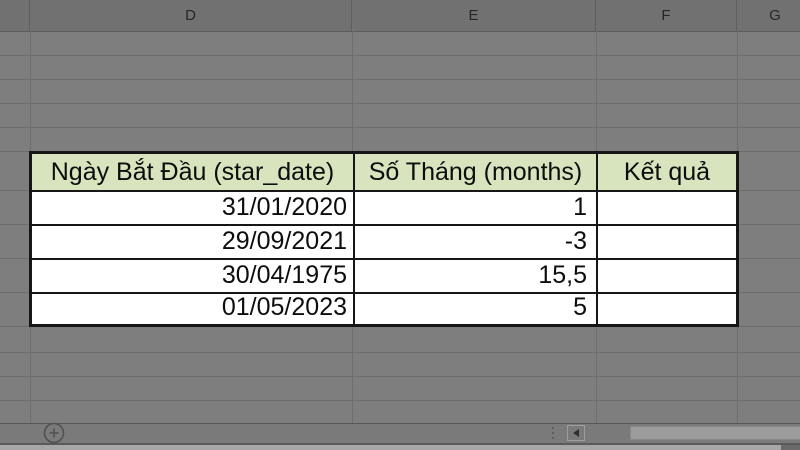 The width and height of the screenshot is (800, 450). I want to click on column-letter: G, so click(775, 15).